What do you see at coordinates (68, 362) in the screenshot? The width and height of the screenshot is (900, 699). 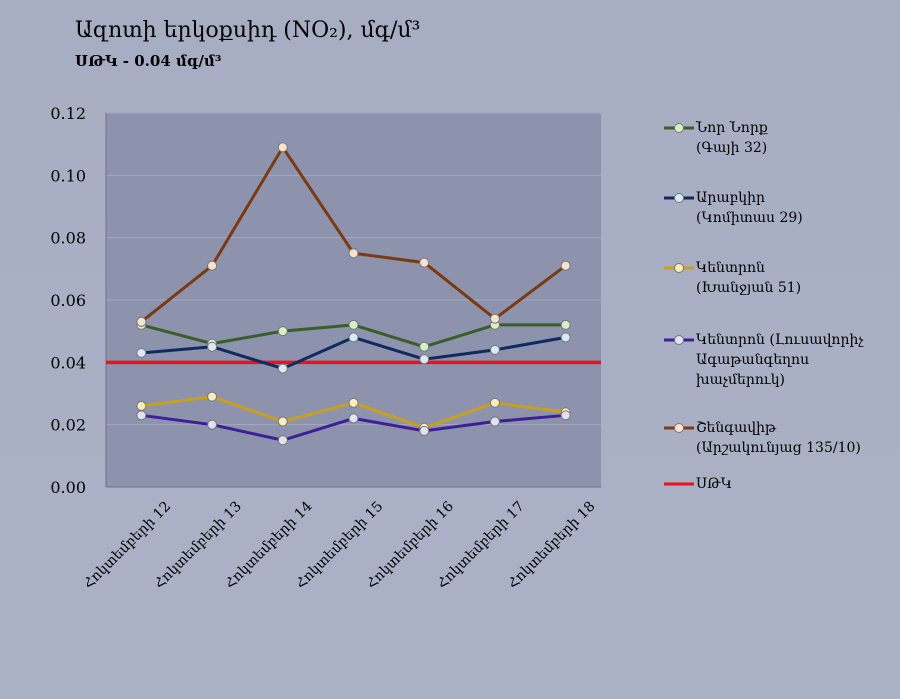 I see `y-tick-label: 0.04` at bounding box center [68, 362].